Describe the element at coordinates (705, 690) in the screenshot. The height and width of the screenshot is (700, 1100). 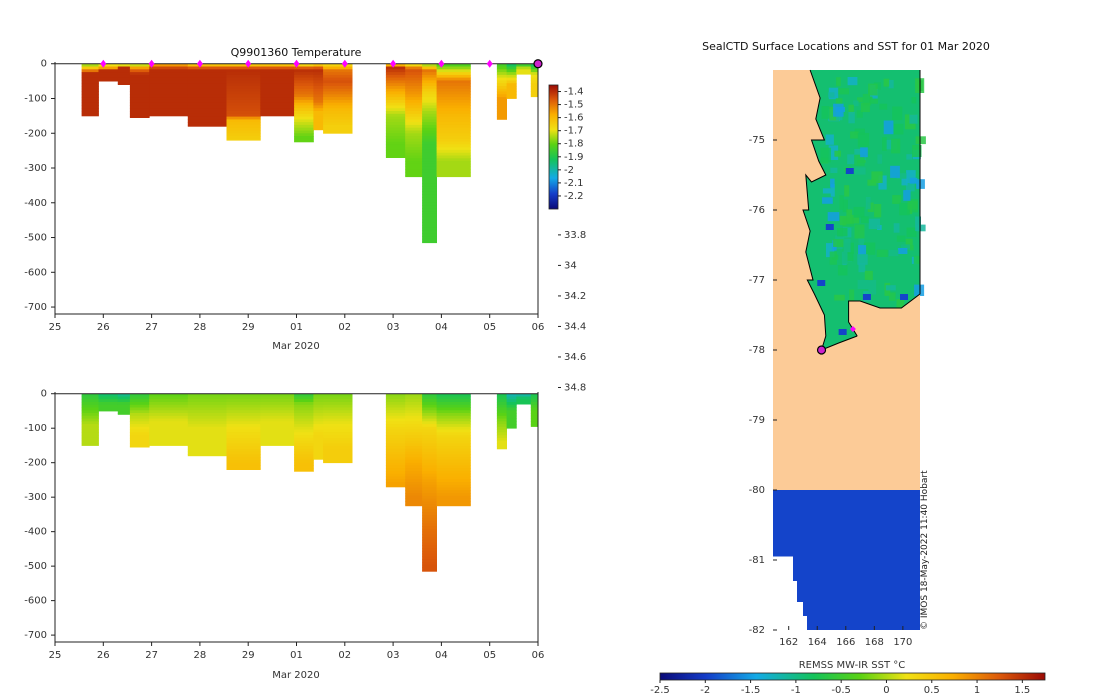
I see `sst-colorbar-tick-label: -2` at that location.